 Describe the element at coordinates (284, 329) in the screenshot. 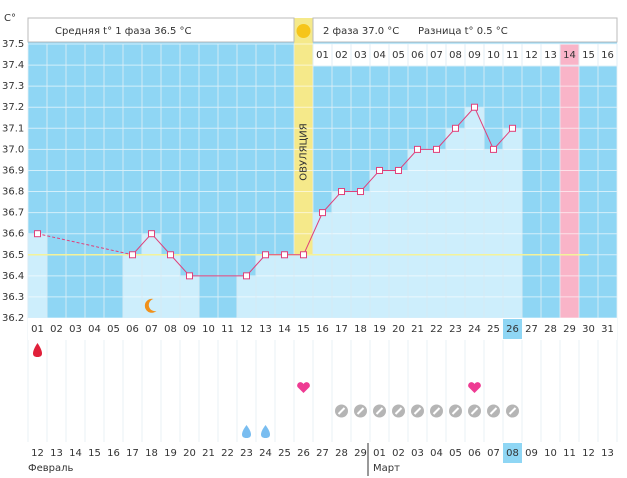

I see `x-tick-label: 14` at that location.